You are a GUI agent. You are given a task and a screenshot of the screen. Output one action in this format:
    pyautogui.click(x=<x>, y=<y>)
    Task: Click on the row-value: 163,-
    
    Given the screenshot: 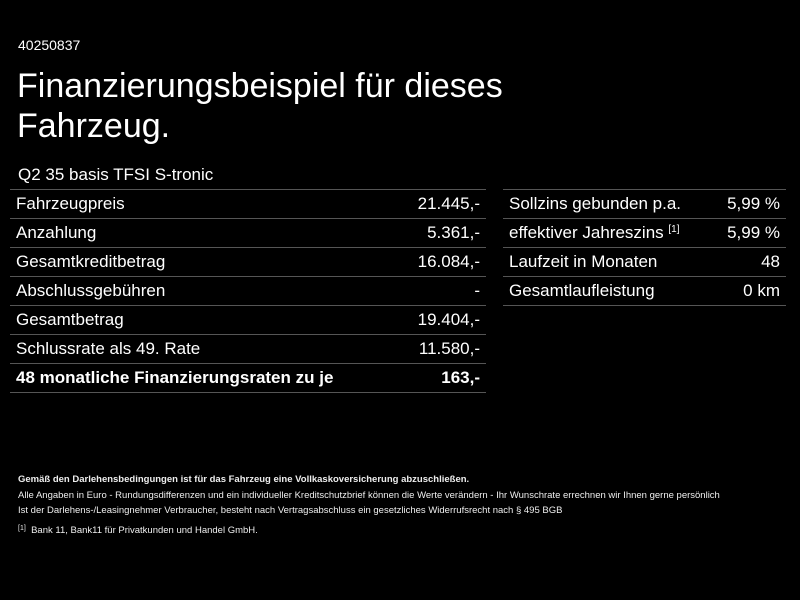 What is the action you would take?
    pyautogui.click(x=442, y=378)
    